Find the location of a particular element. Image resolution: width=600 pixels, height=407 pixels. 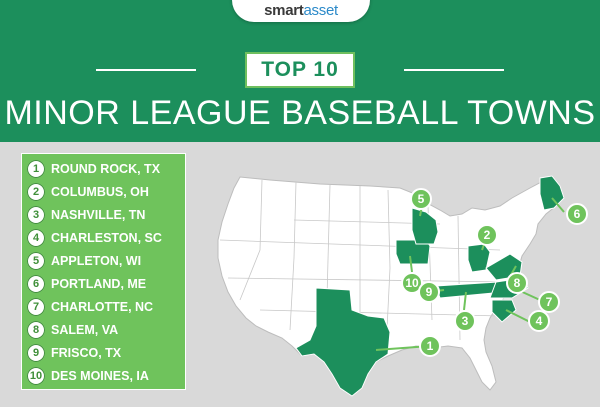

rank-number: 1 is located at coordinates (36, 169).